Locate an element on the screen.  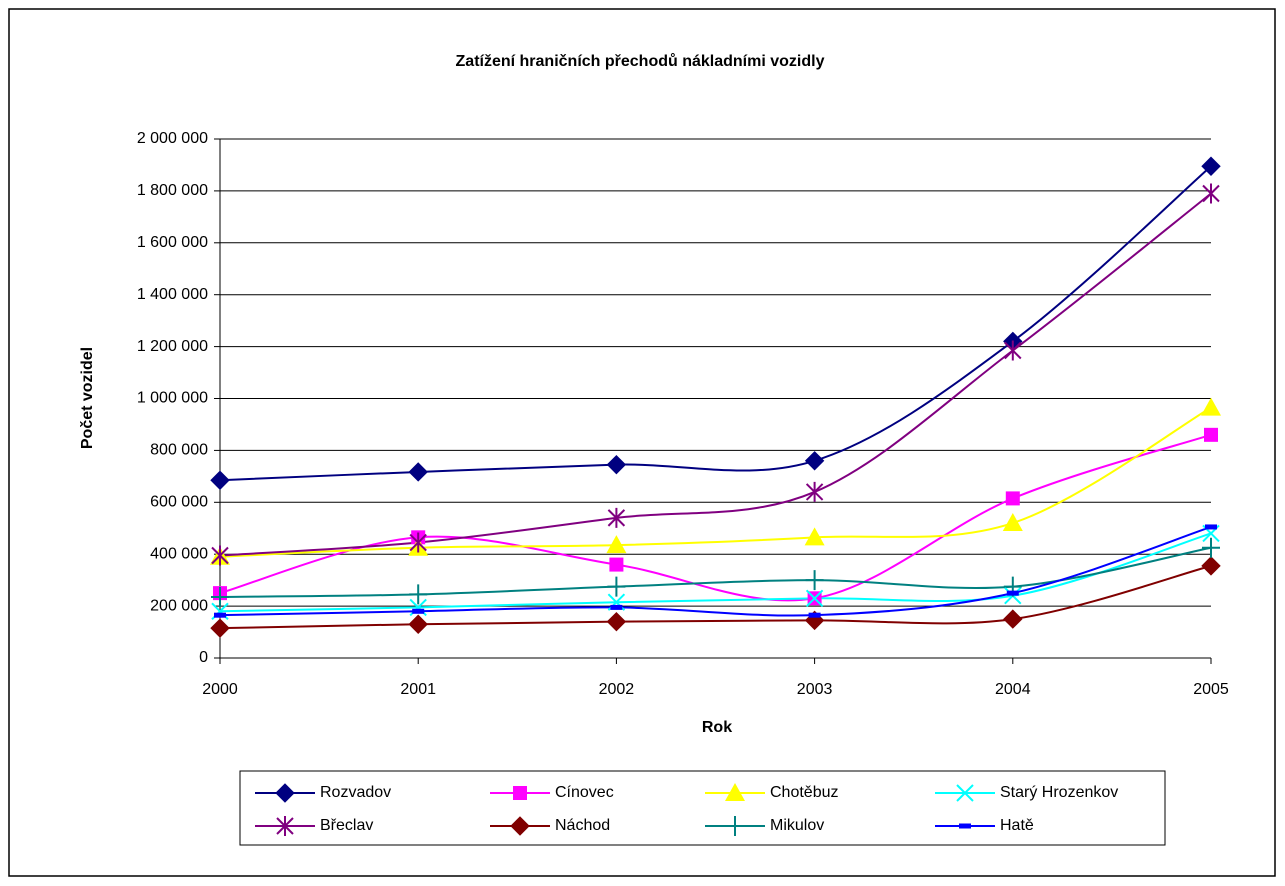
y-tick-label: 1 200 000 is located at coordinates (172, 346).